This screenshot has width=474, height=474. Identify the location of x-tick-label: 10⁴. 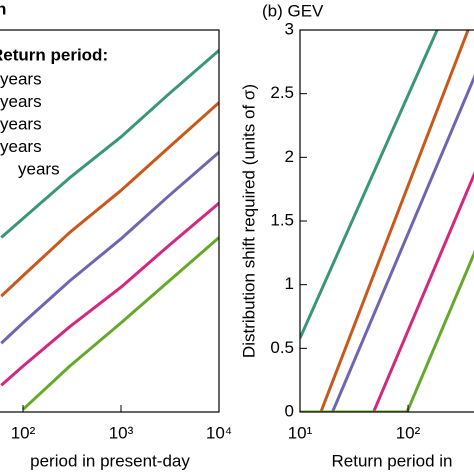
(219, 432).